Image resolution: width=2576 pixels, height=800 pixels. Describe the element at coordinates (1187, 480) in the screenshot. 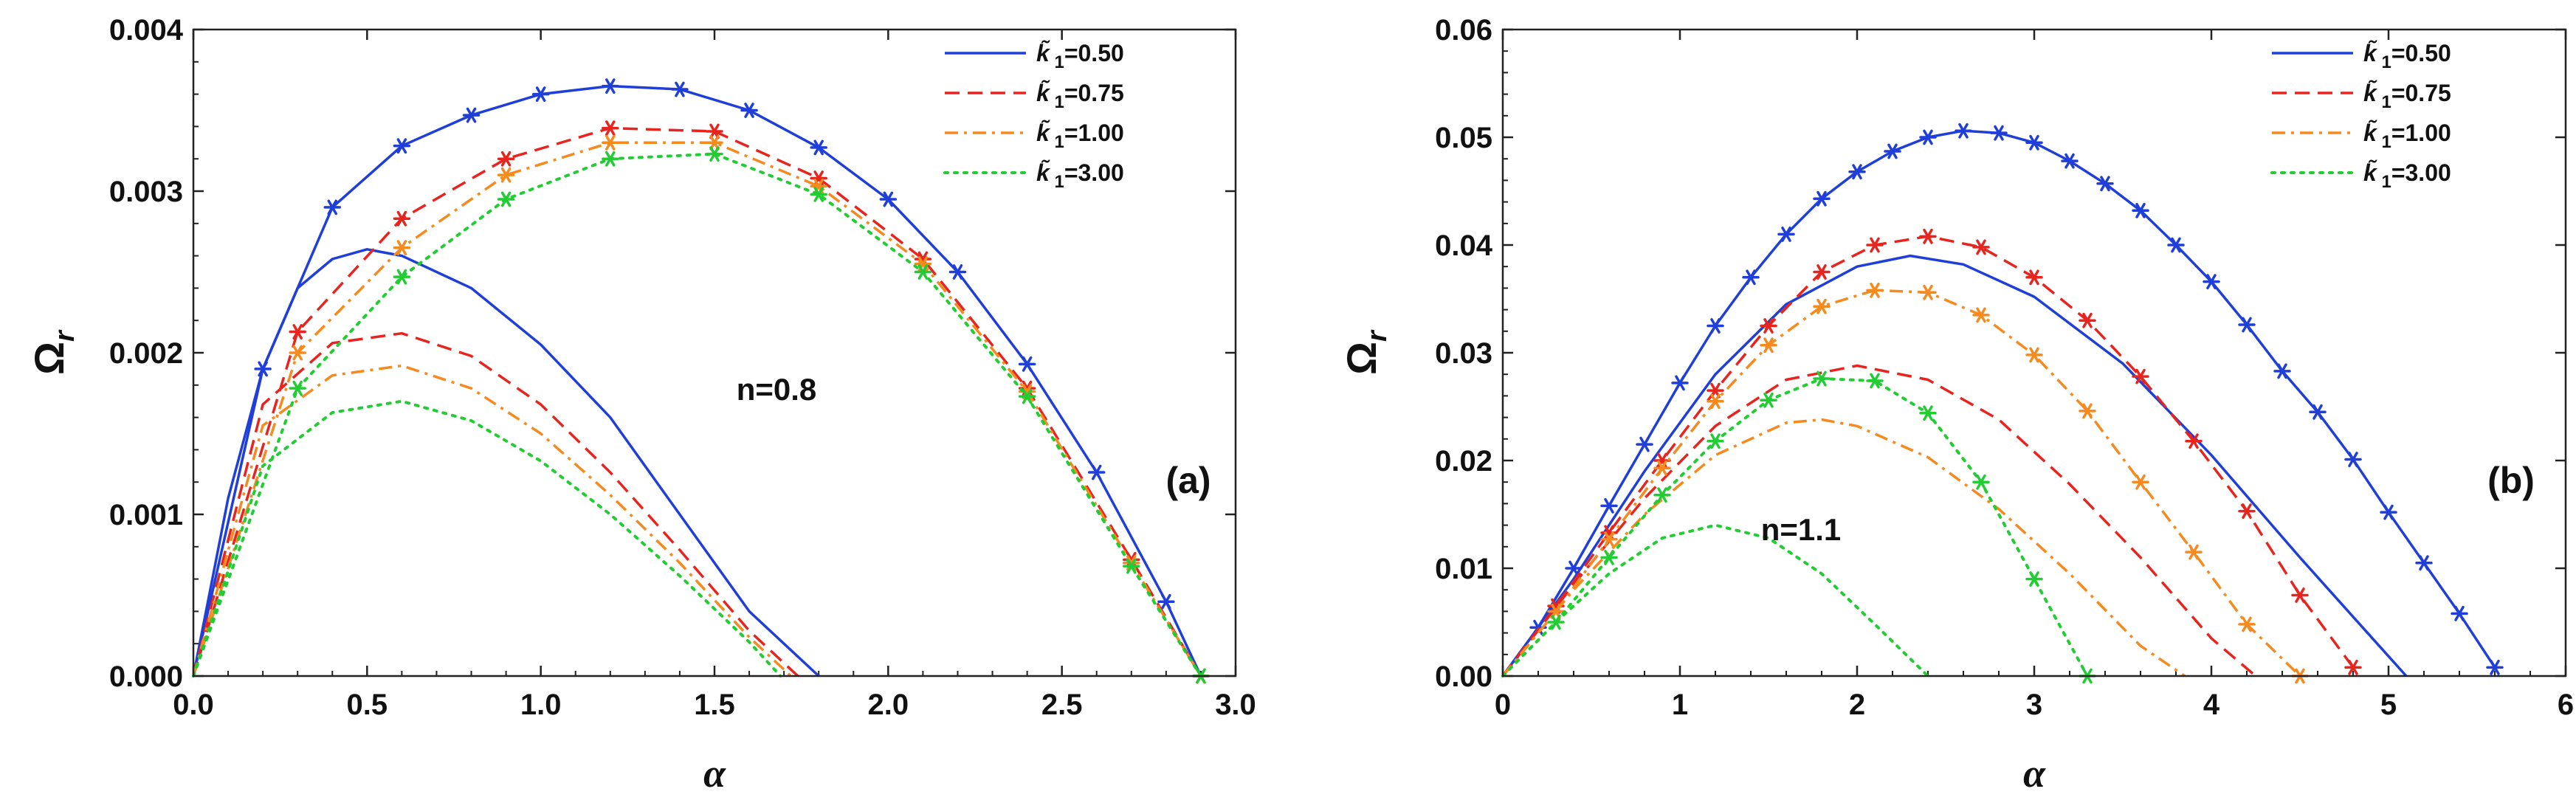

I see `panel-a-label: (a)` at that location.